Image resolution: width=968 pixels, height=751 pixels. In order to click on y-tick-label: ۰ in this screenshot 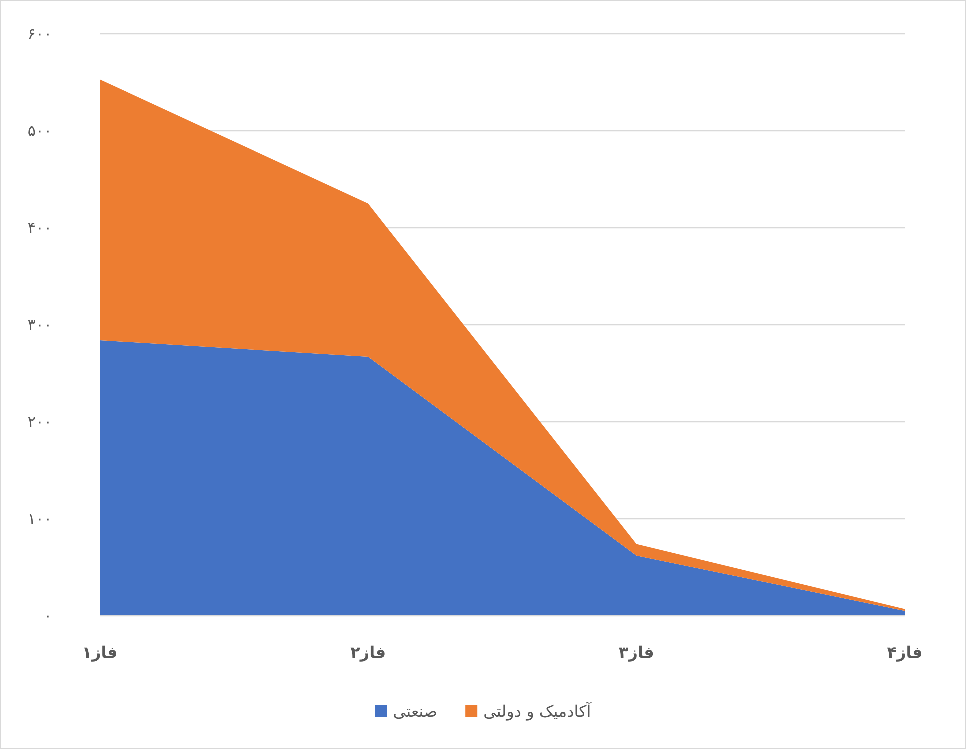, I will do `click(48, 616)`.